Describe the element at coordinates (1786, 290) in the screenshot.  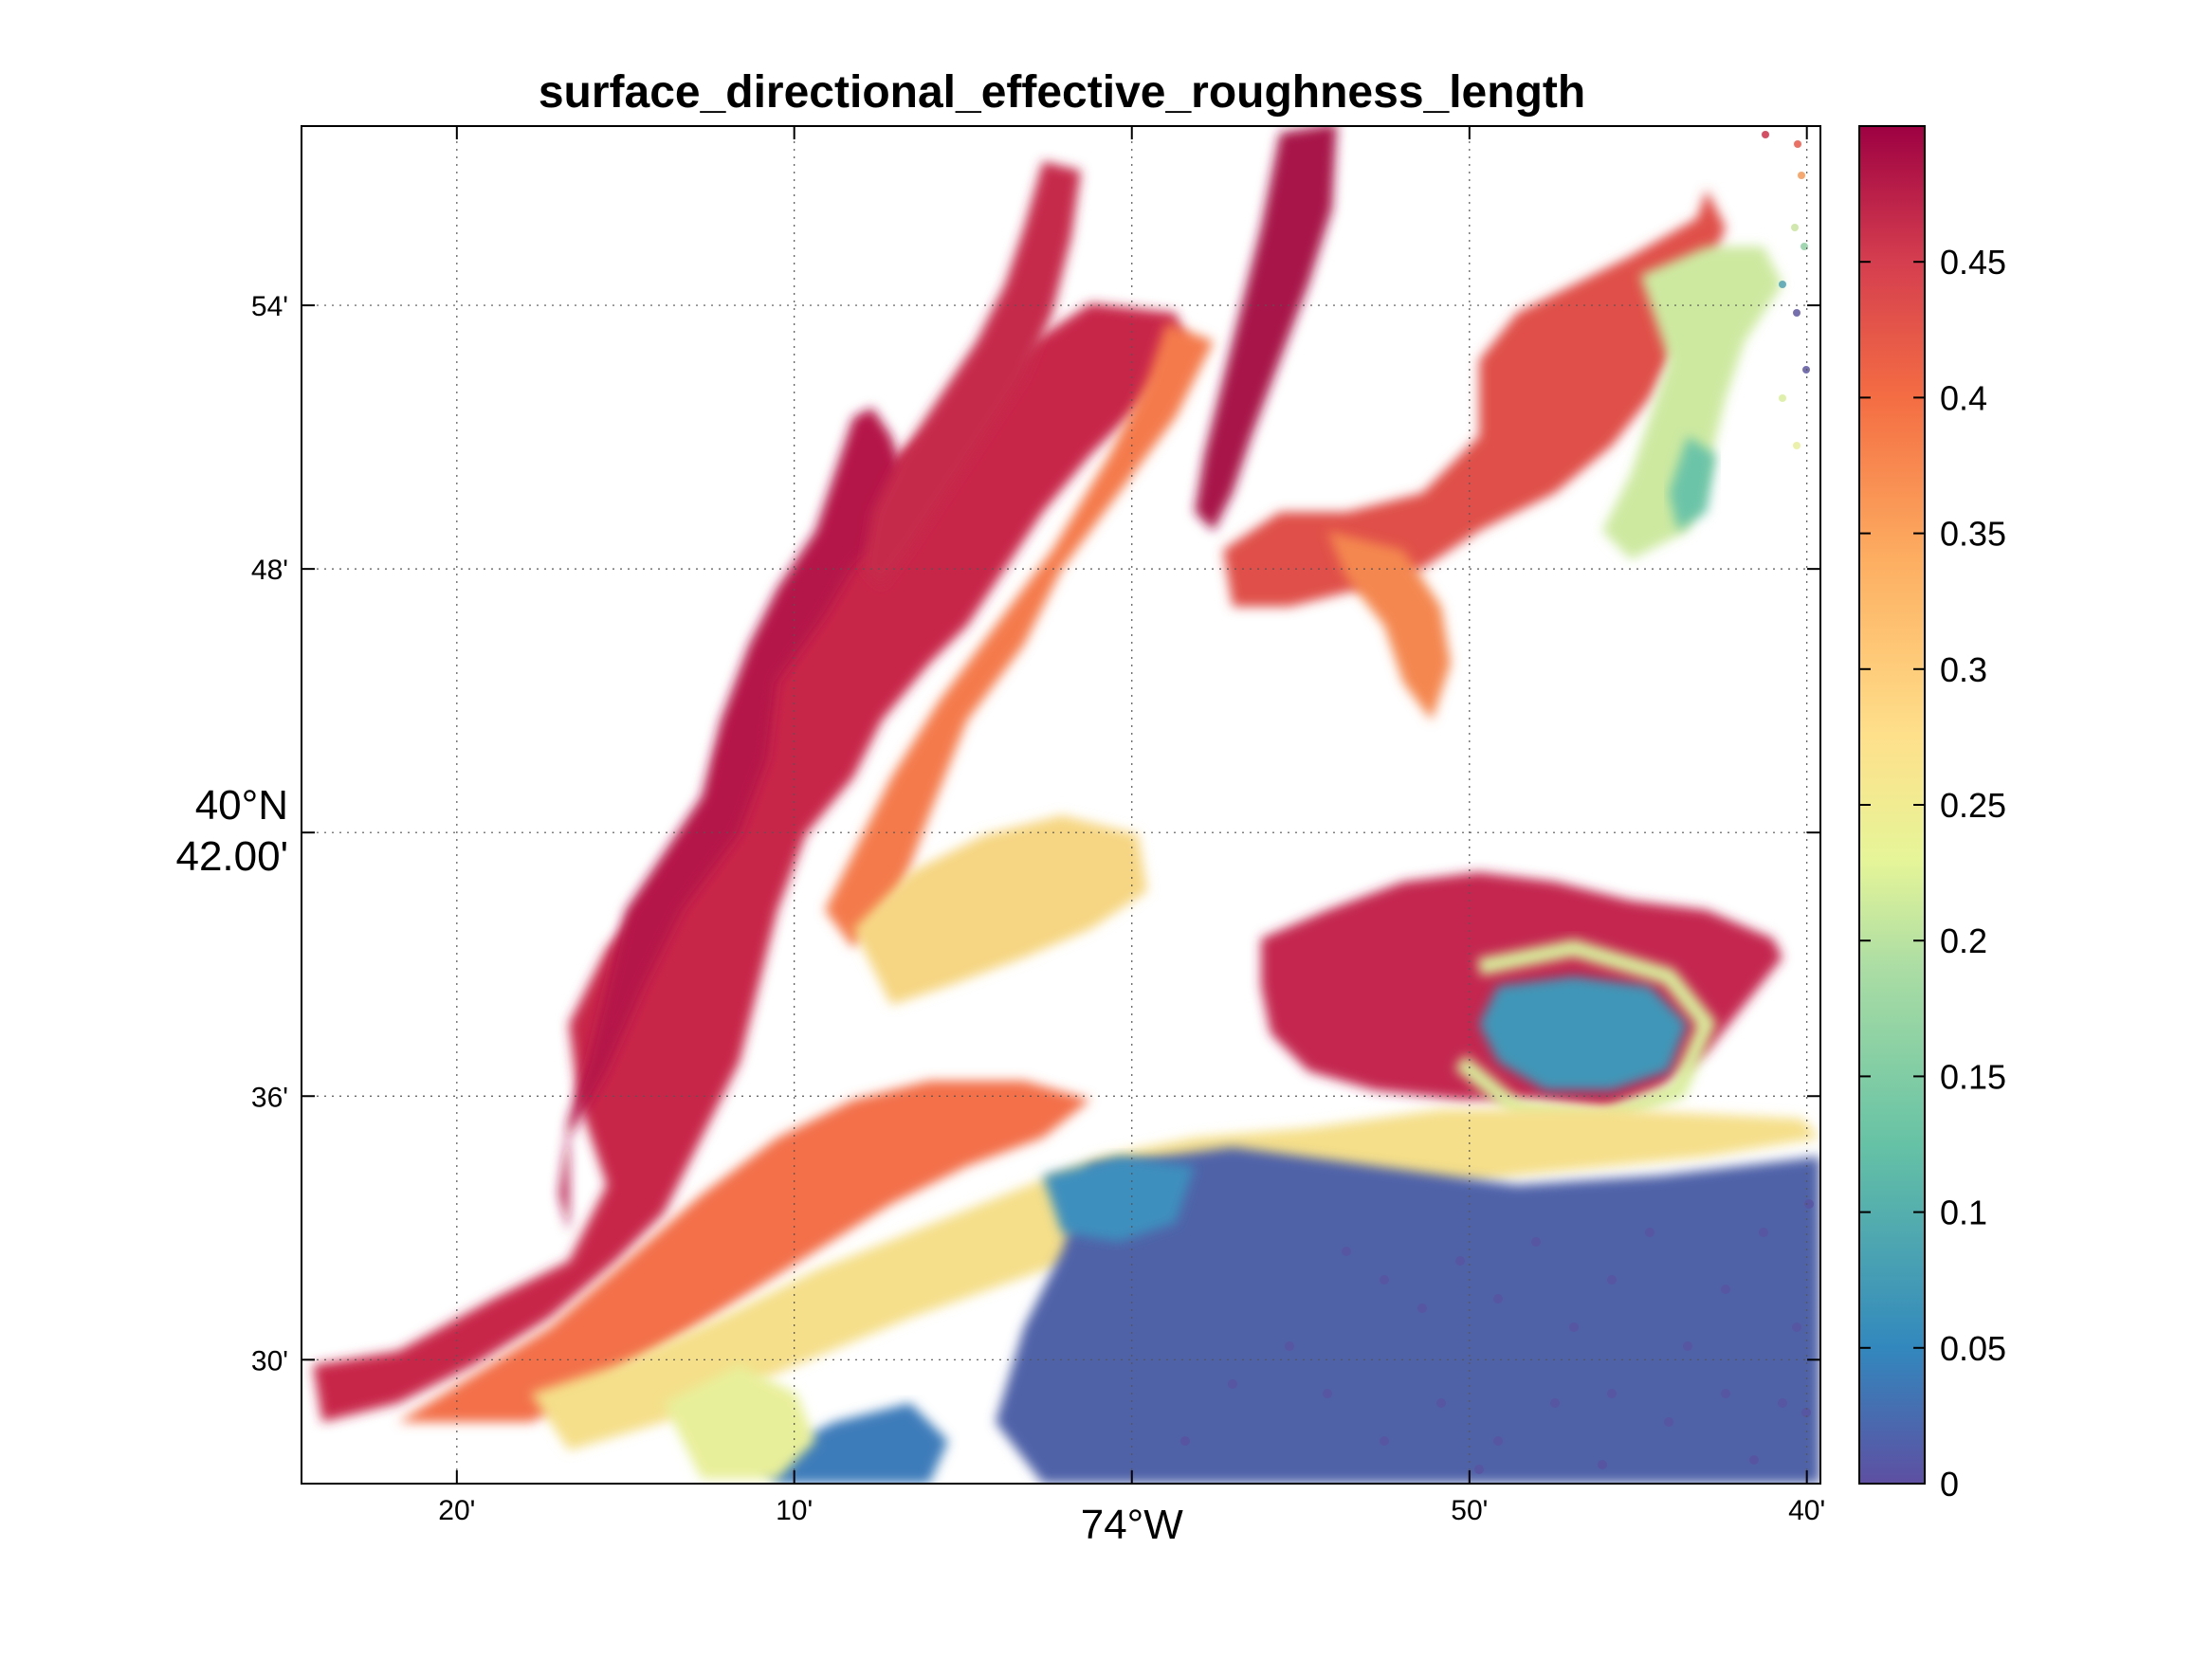
I see `field-scatter-ne` at that location.